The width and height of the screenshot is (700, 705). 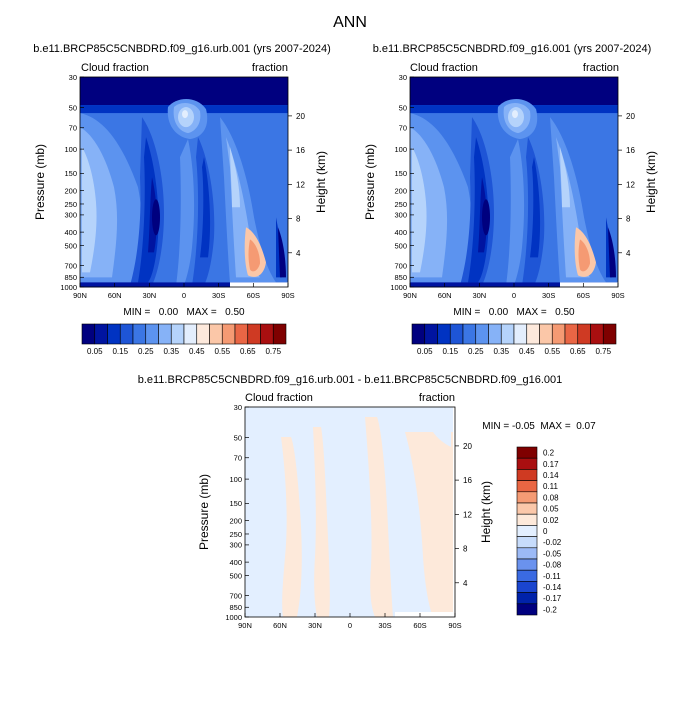 I want to click on colorbar-label: 0.75, so click(x=273, y=351).